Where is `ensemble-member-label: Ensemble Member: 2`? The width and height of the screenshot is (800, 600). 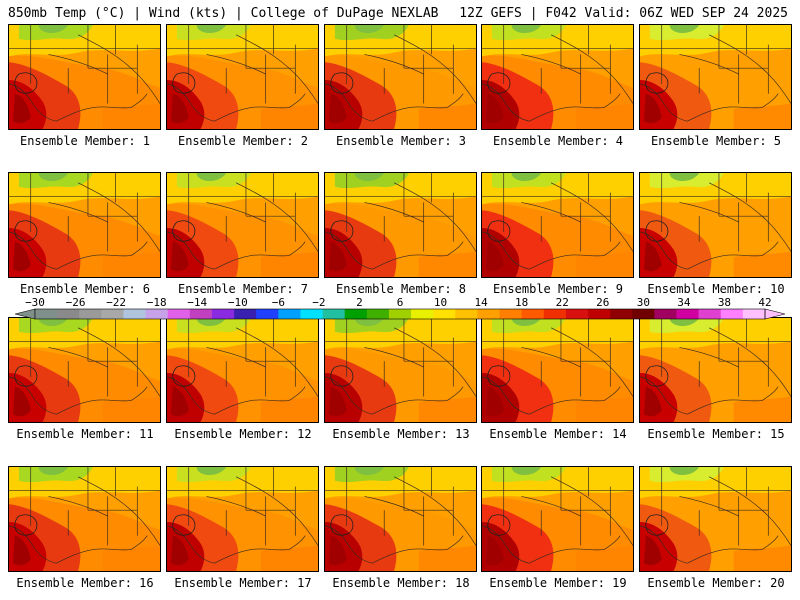
ensemble-member-label: Ensemble Member: 2 is located at coordinates (243, 141).